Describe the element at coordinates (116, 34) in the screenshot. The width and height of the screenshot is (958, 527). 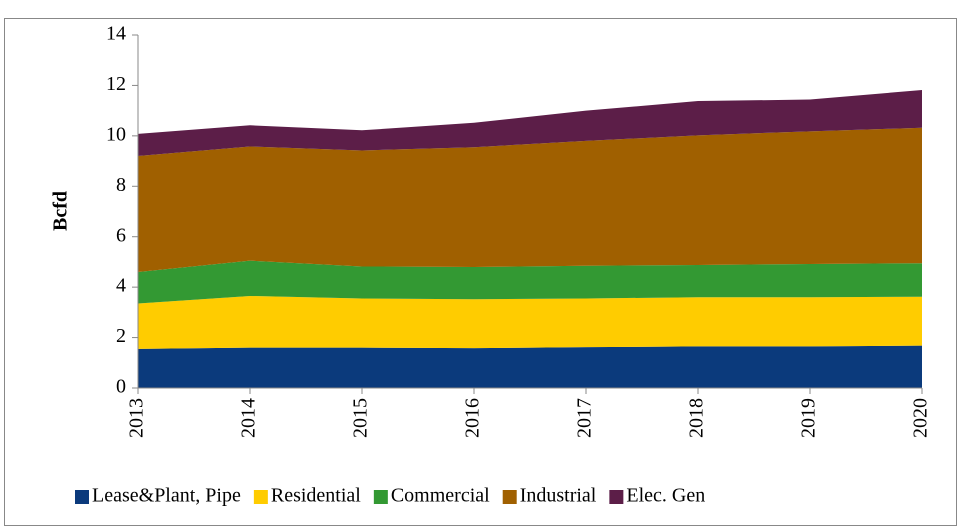
I see `y-tick-label: 14` at that location.